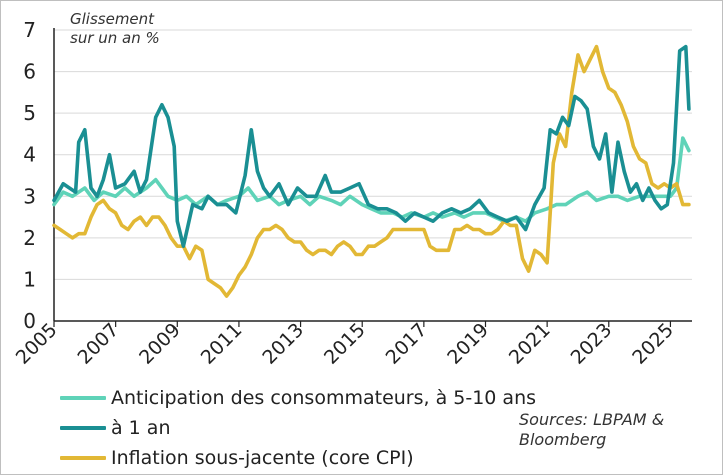 Image resolution: width=723 pixels, height=475 pixels. What do you see at coordinates (563, 439) in the screenshot?
I see `sources-line-2: Bloomberg` at bounding box center [563, 439].